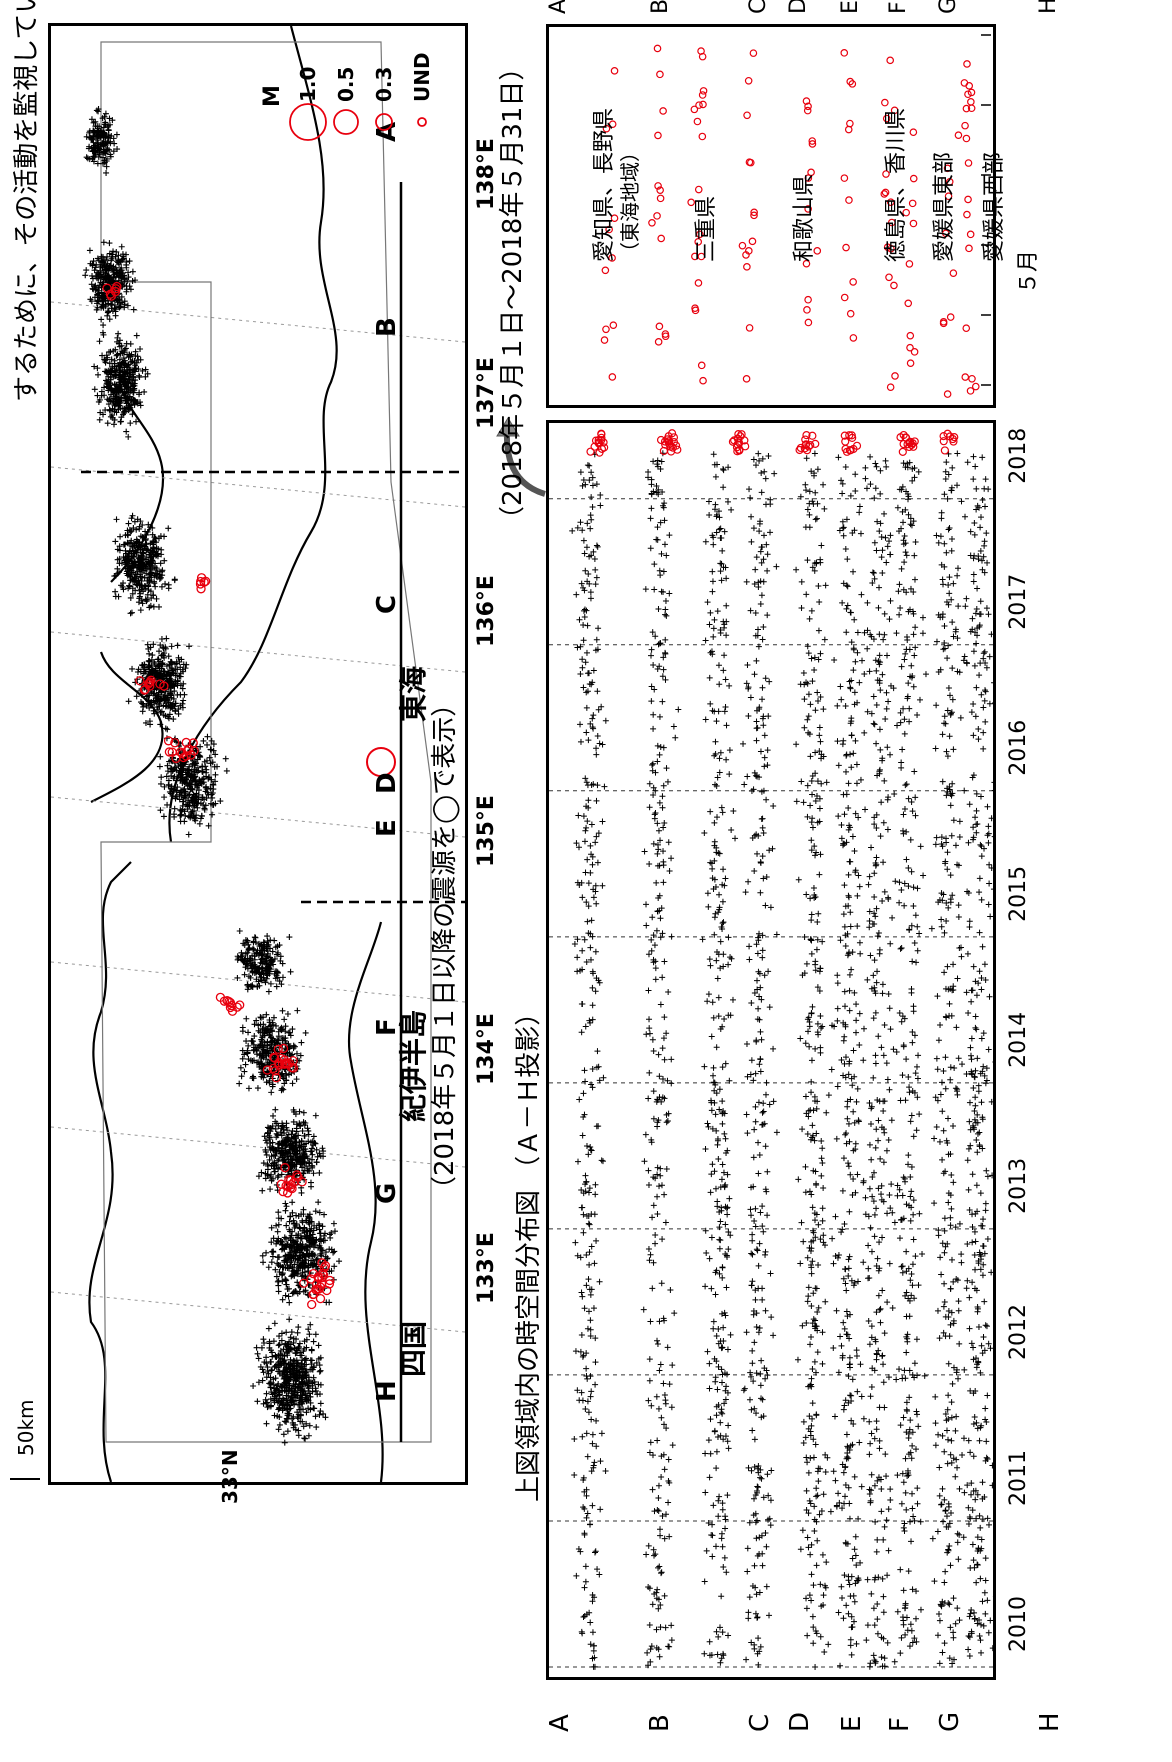  What do you see at coordinates (422, 77) in the screenshot?
I see `legend-label: UND` at bounding box center [422, 77].